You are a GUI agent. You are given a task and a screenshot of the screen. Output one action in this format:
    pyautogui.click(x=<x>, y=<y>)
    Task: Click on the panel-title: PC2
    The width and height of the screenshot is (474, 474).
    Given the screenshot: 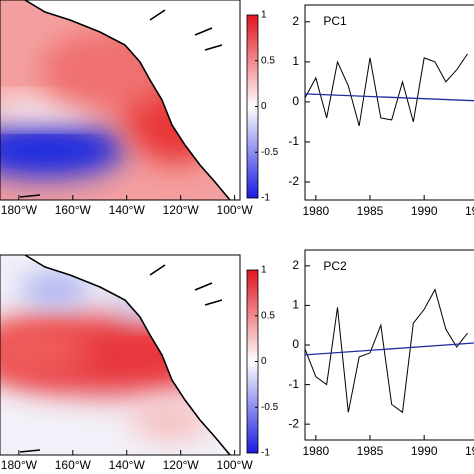 What is the action you would take?
    pyautogui.click(x=335, y=266)
    